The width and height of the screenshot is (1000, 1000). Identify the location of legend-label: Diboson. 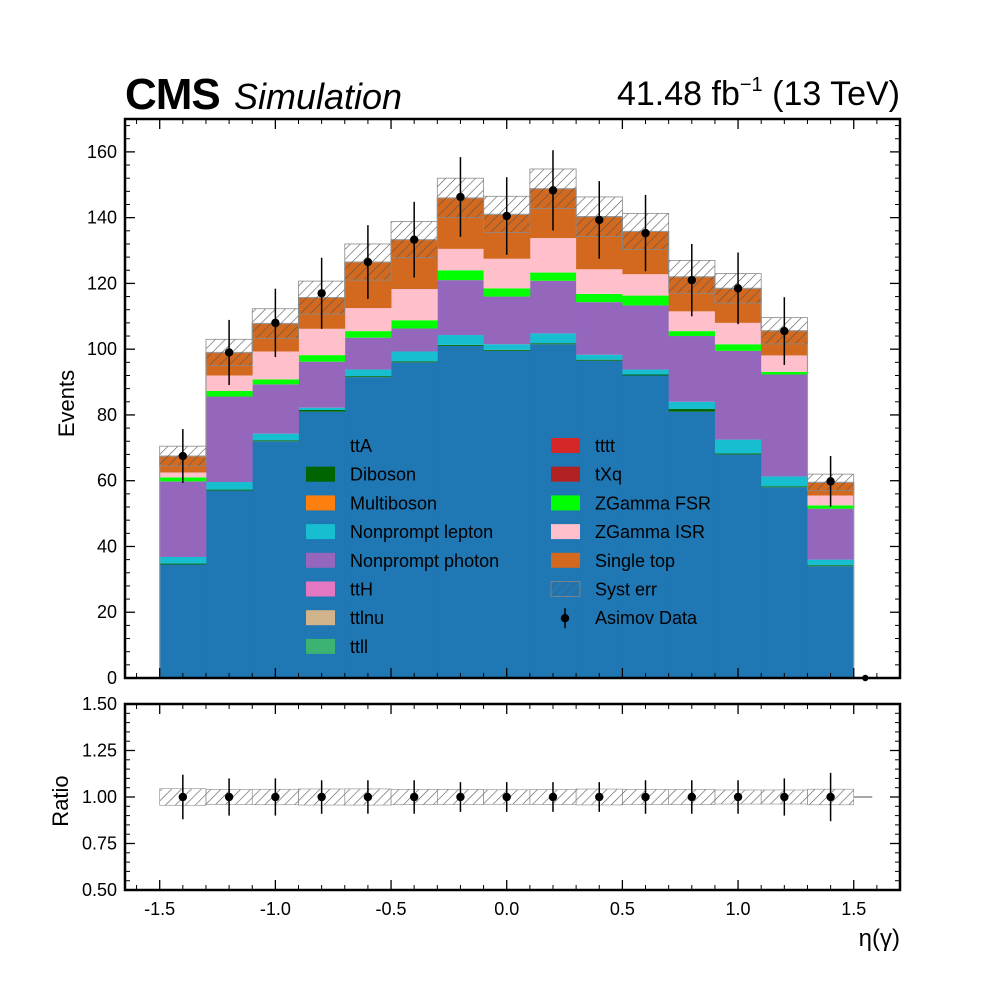
(383, 475).